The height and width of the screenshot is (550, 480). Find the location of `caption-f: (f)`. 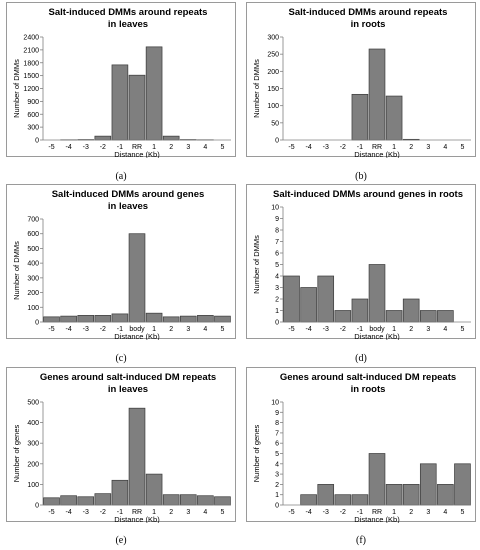

caption-f: (f) is located at coordinates (361, 540).